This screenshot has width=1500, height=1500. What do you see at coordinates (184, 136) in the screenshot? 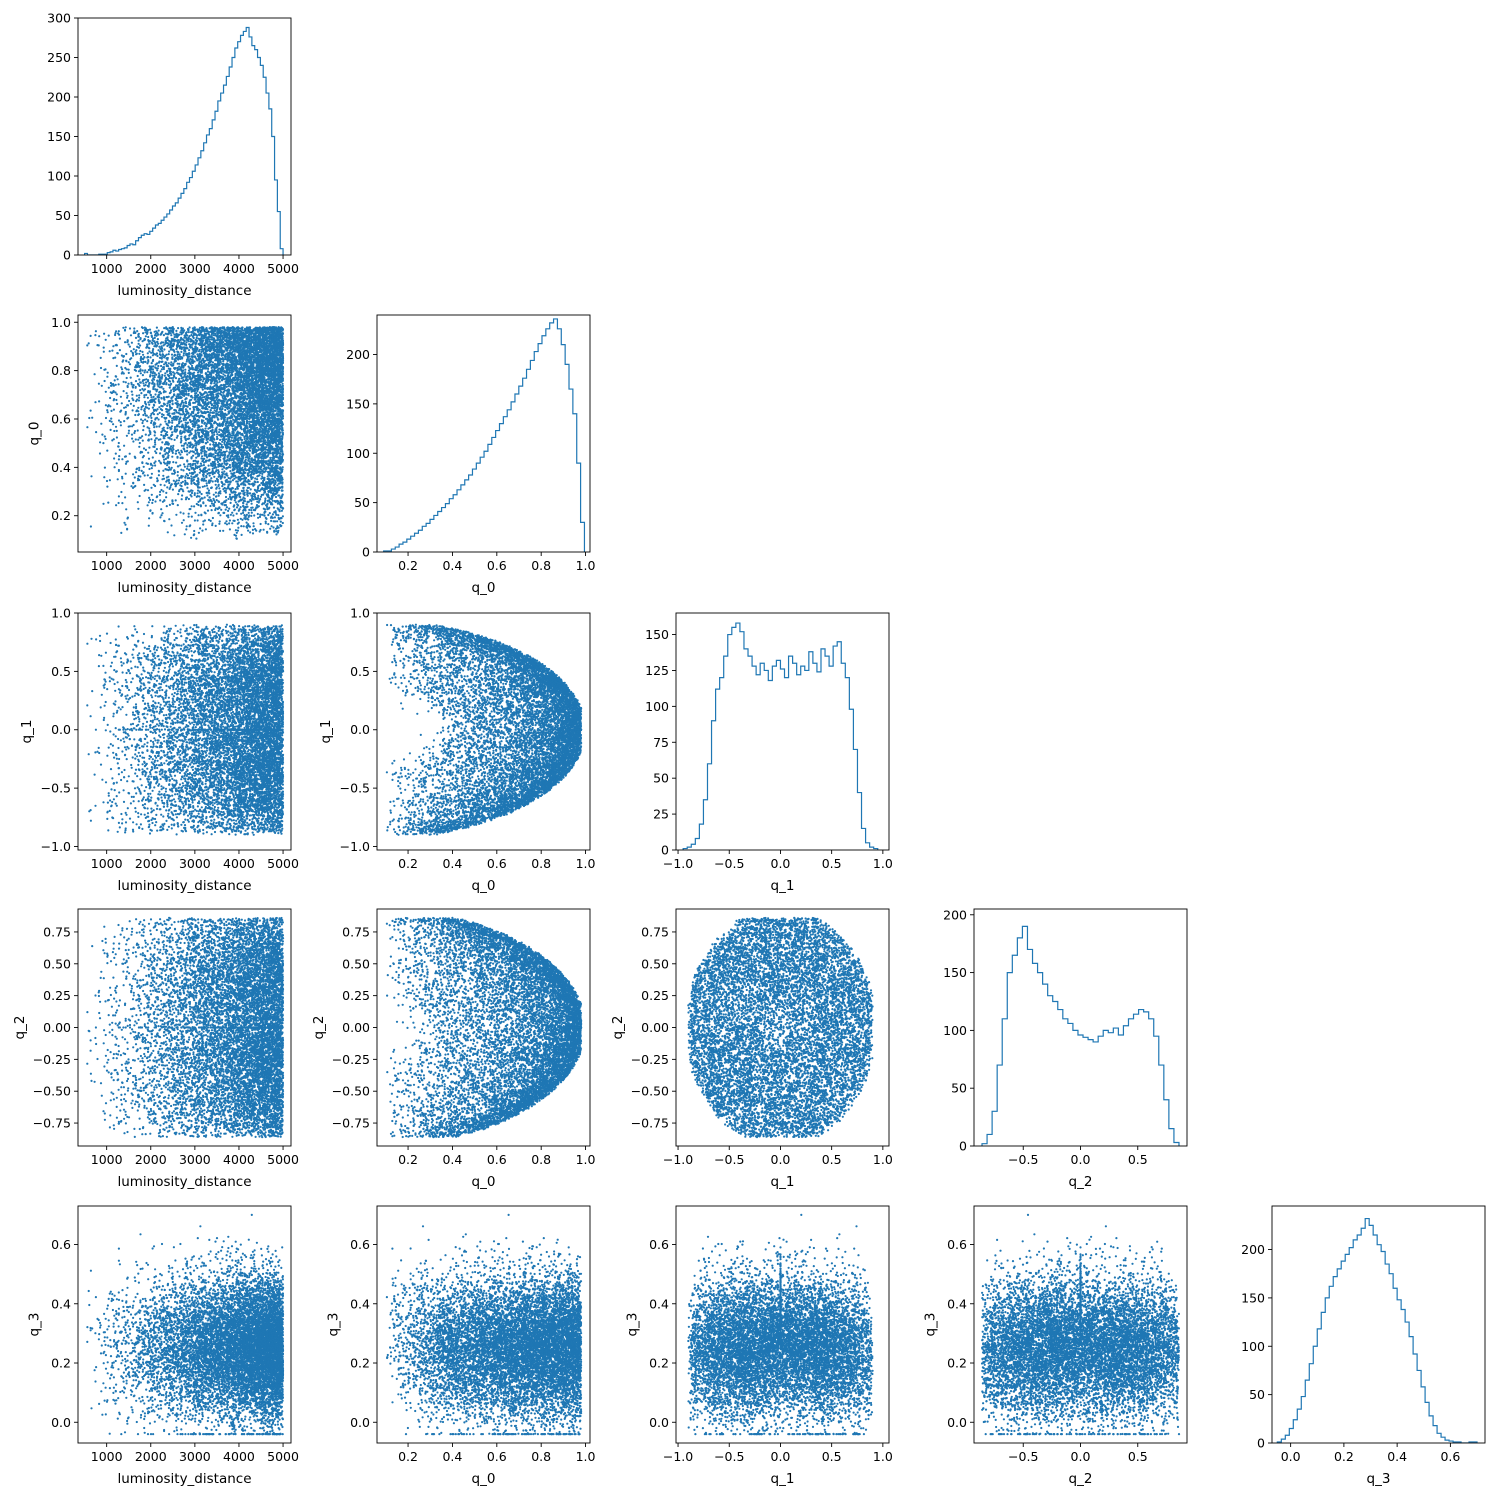
I see `axes-frame` at bounding box center [184, 136].